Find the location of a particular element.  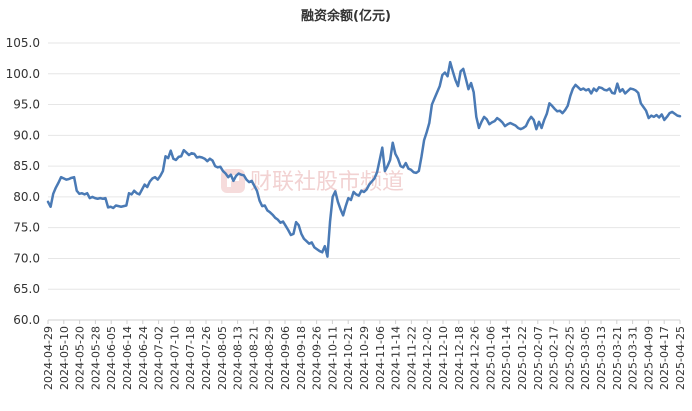

y-tick-label: 85.0 is located at coordinates (26, 166).